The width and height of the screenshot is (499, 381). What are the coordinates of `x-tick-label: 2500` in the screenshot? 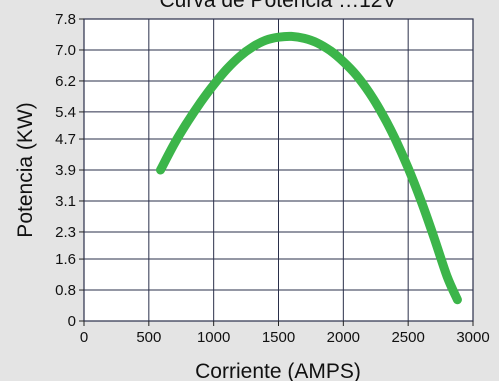 It's located at (407, 337).